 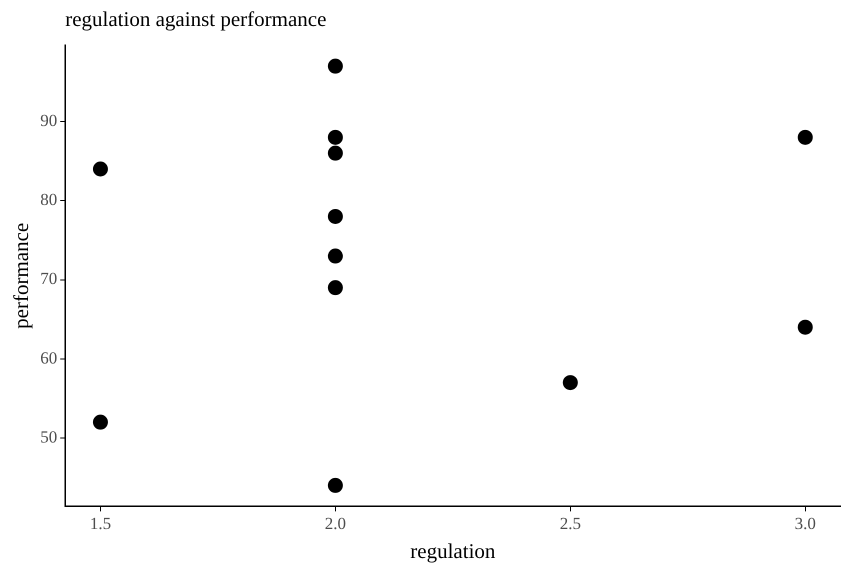 What do you see at coordinates (49, 200) in the screenshot?
I see `y-tick-label: 80` at bounding box center [49, 200].